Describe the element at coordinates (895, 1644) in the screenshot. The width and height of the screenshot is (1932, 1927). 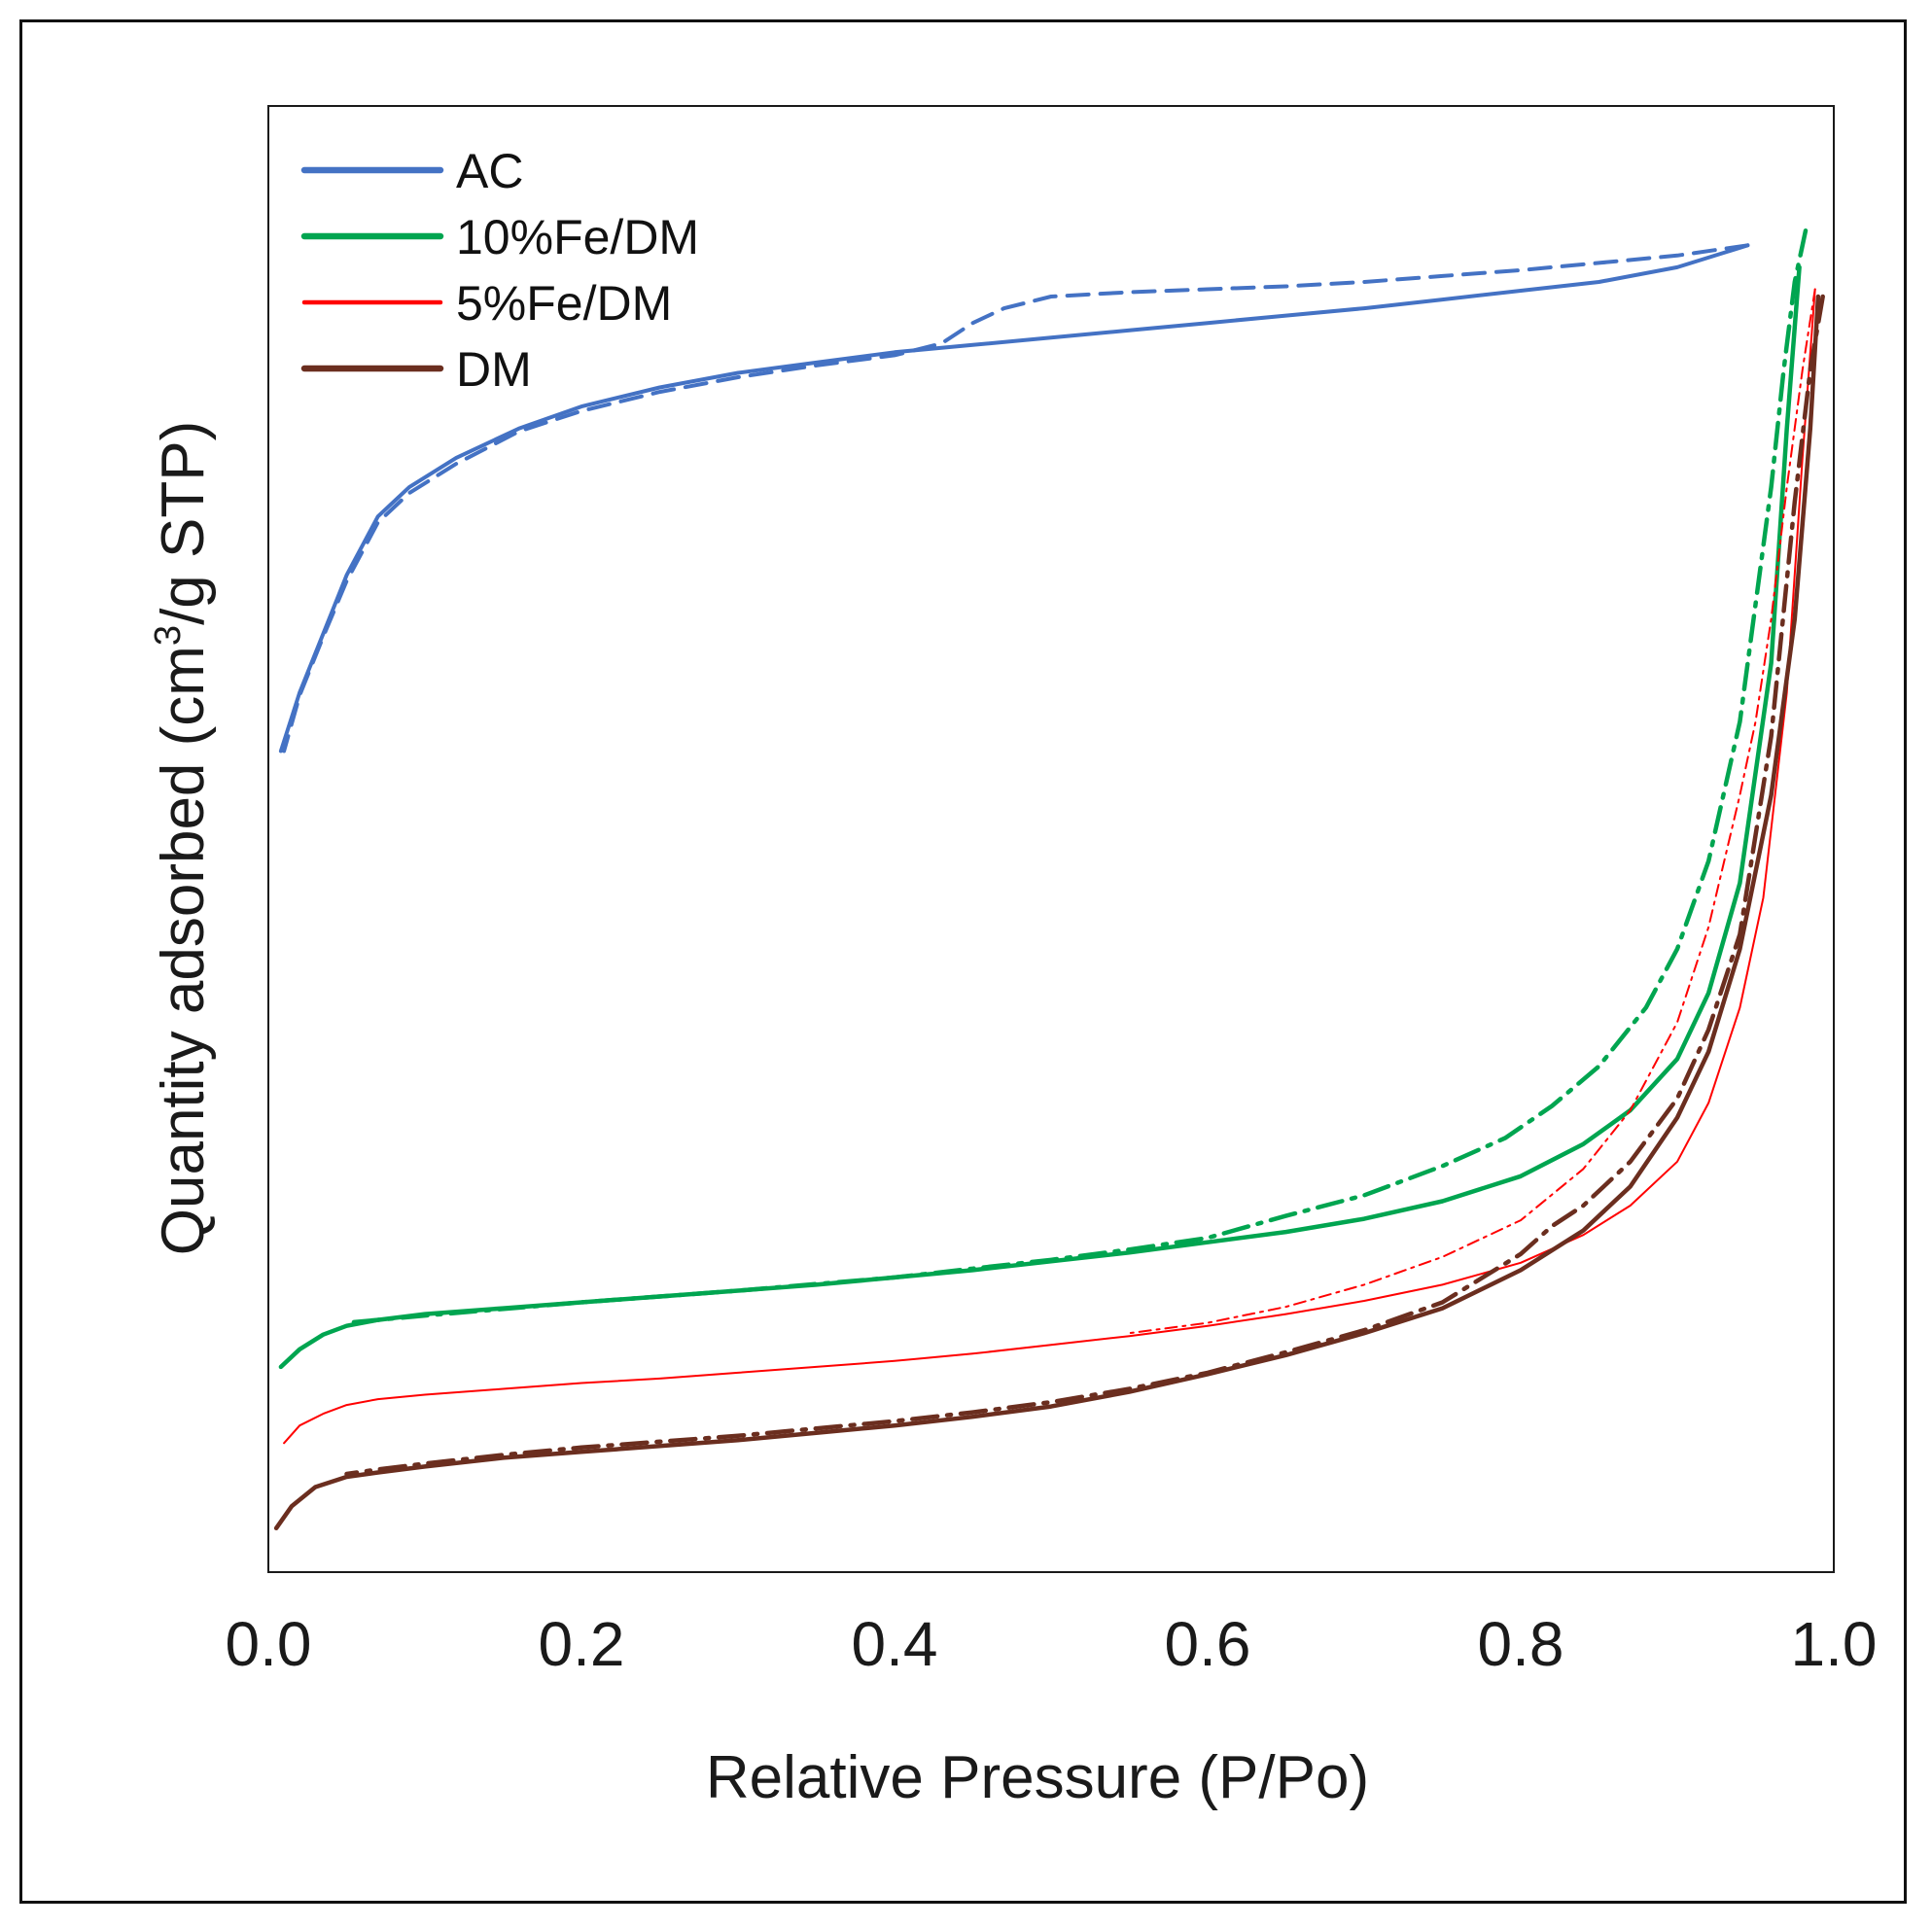
I see `x-tick-label: 0.4` at that location.